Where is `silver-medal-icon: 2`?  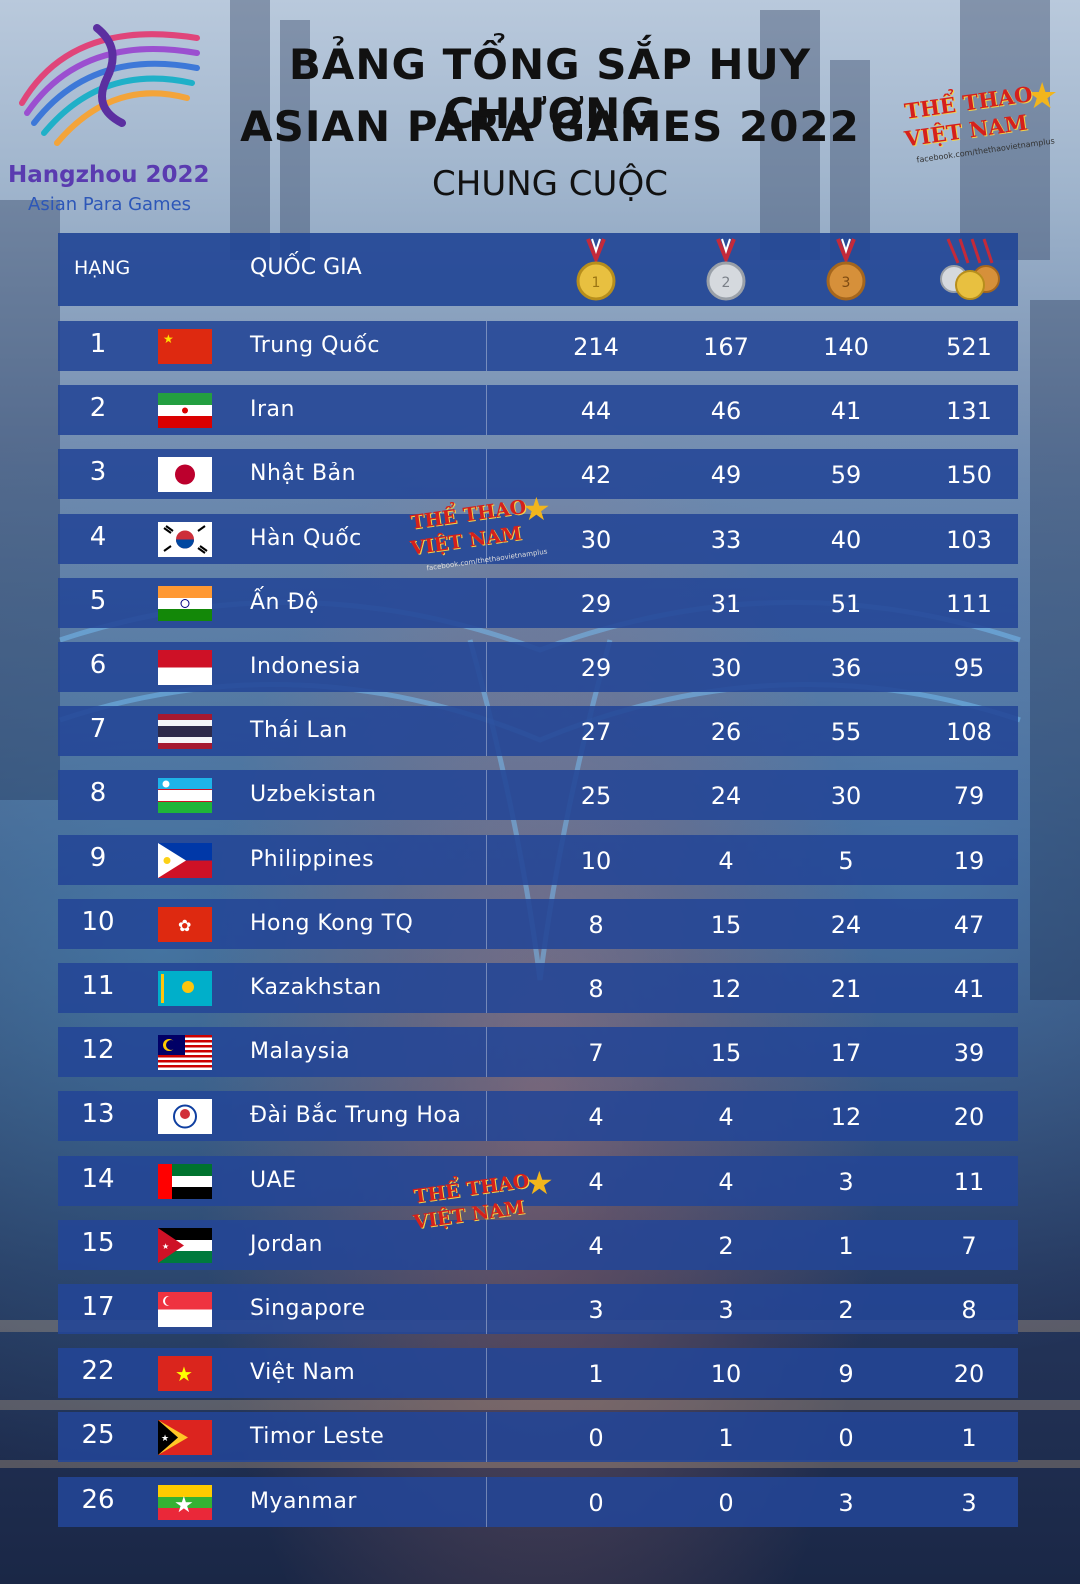
silver-medal-icon: 2 is located at coordinates (726, 269).